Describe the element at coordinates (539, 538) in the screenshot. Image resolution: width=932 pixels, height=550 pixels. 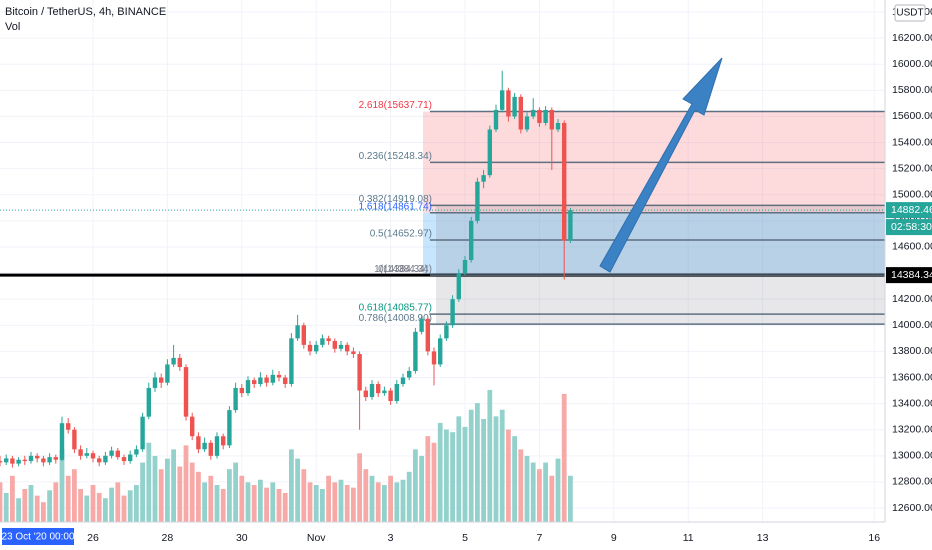
I see `x-tick-label: 7` at that location.